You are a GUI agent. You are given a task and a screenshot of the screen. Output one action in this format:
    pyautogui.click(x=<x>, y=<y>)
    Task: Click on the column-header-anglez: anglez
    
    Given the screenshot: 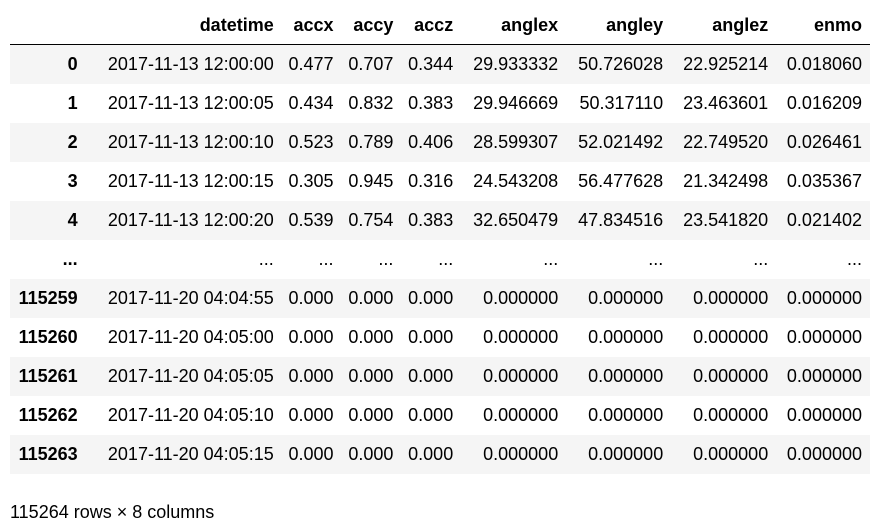 What is the action you would take?
    pyautogui.click(x=724, y=25)
    